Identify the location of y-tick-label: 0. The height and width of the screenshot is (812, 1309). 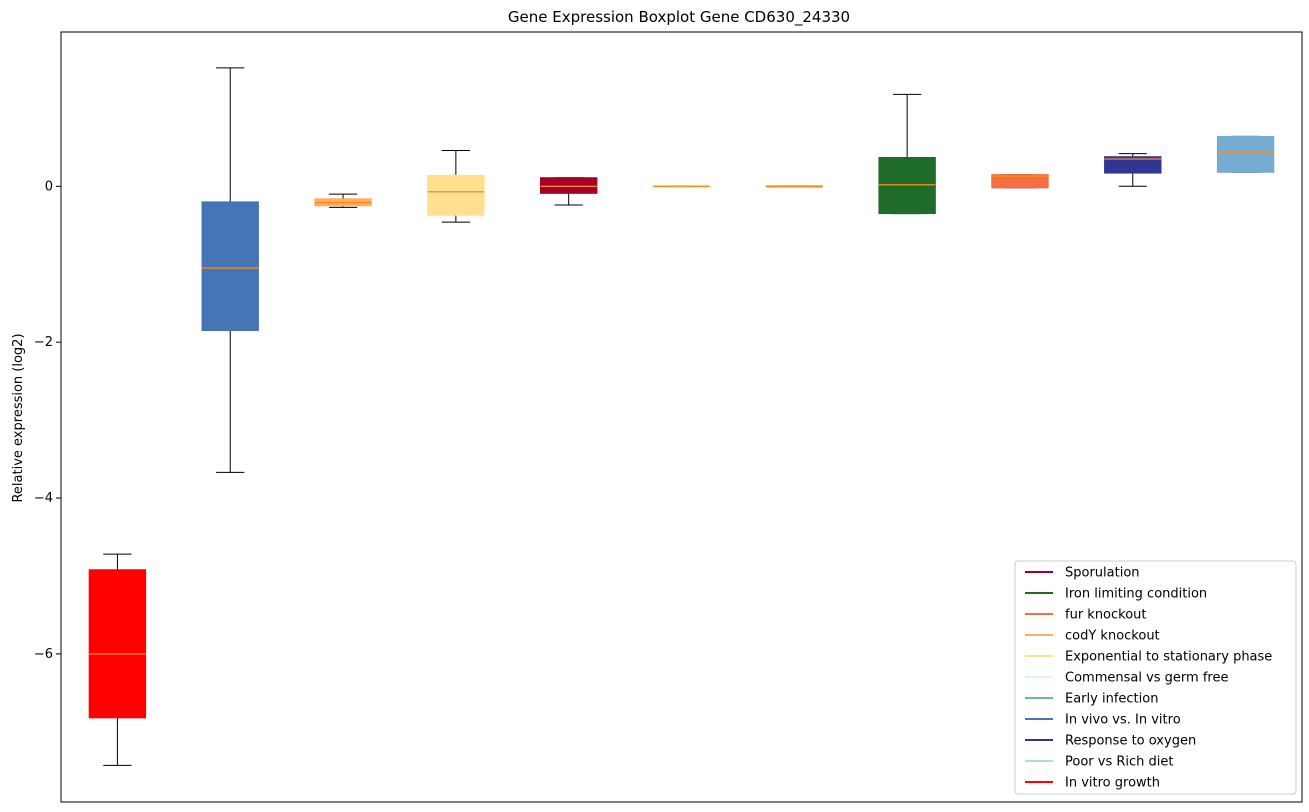
(49, 186).